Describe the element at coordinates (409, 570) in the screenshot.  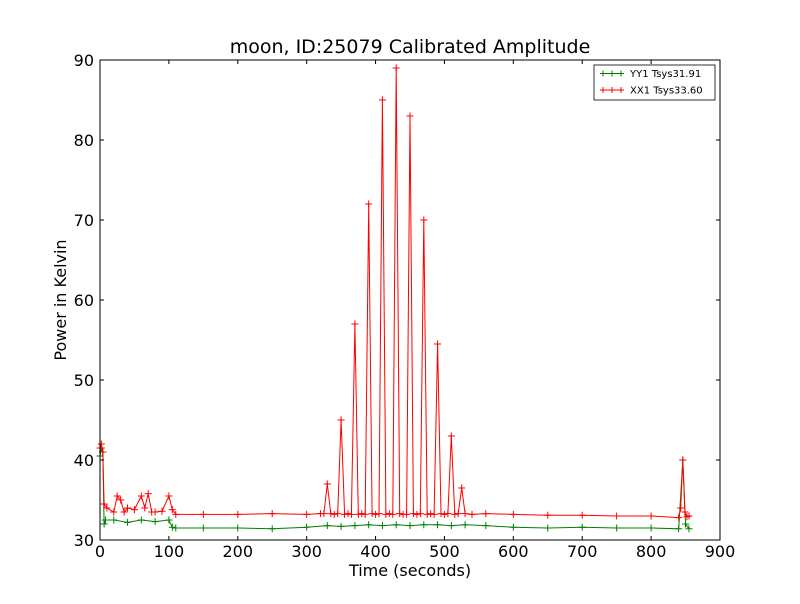
I see `x-axis-label: Time (seconds)` at that location.